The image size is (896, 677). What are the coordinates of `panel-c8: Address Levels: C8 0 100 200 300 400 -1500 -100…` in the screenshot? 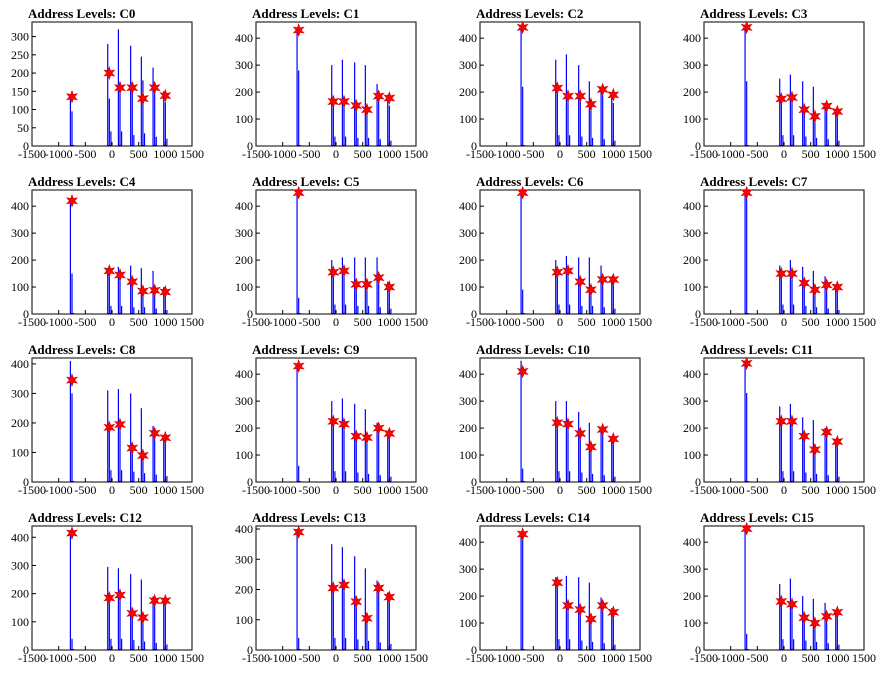 It's located at (112, 420).